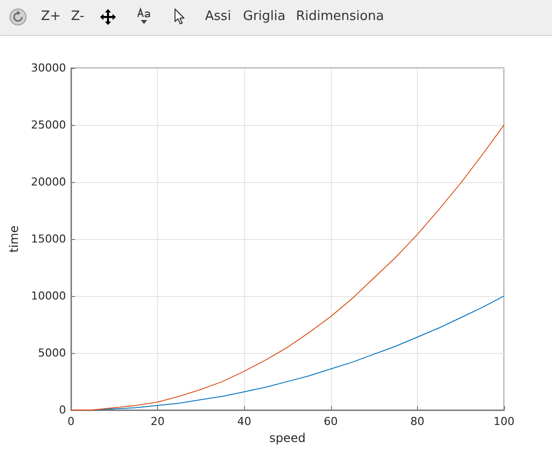 The width and height of the screenshot is (552, 458). Describe the element at coordinates (71, 421) in the screenshot. I see `x-tick-label: 0` at that location.